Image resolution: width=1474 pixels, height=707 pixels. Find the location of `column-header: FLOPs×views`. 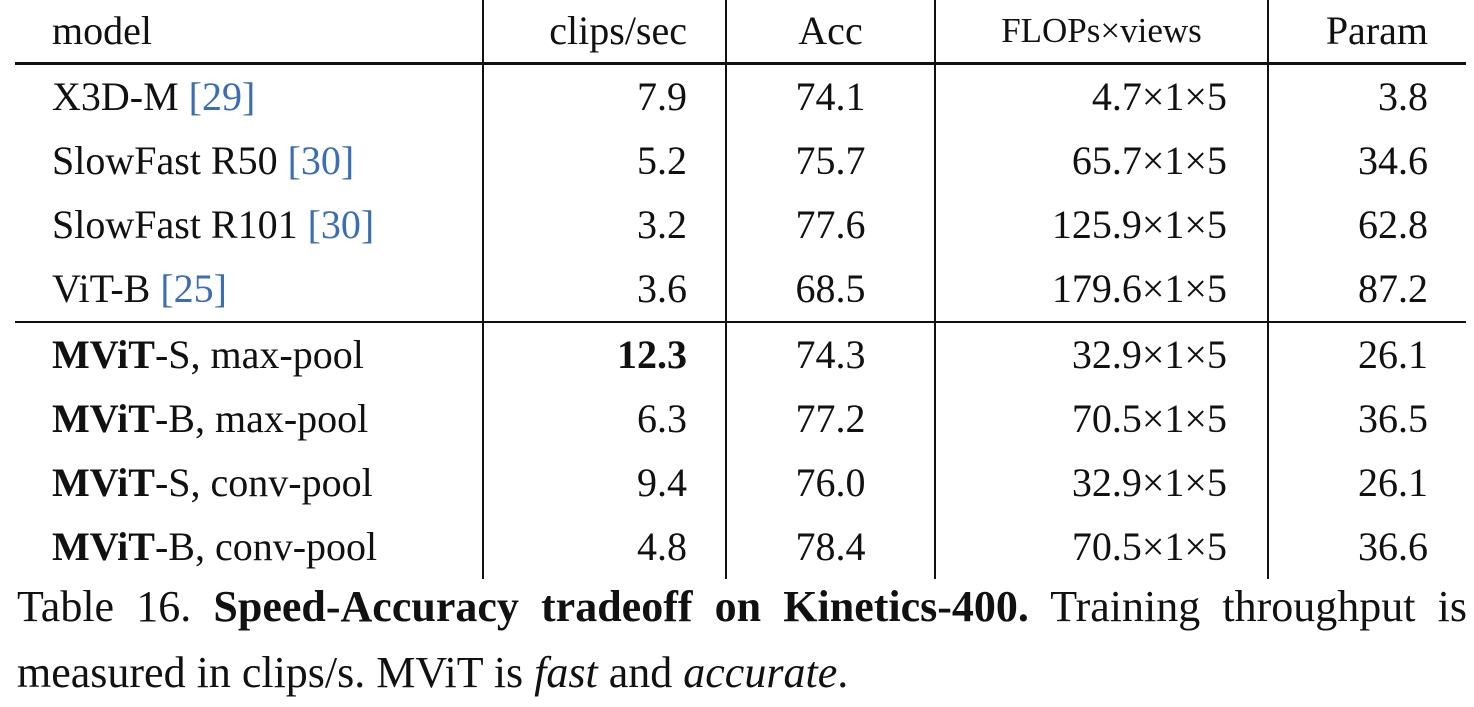

column-header: FLOPs×views is located at coordinates (1101, 32).